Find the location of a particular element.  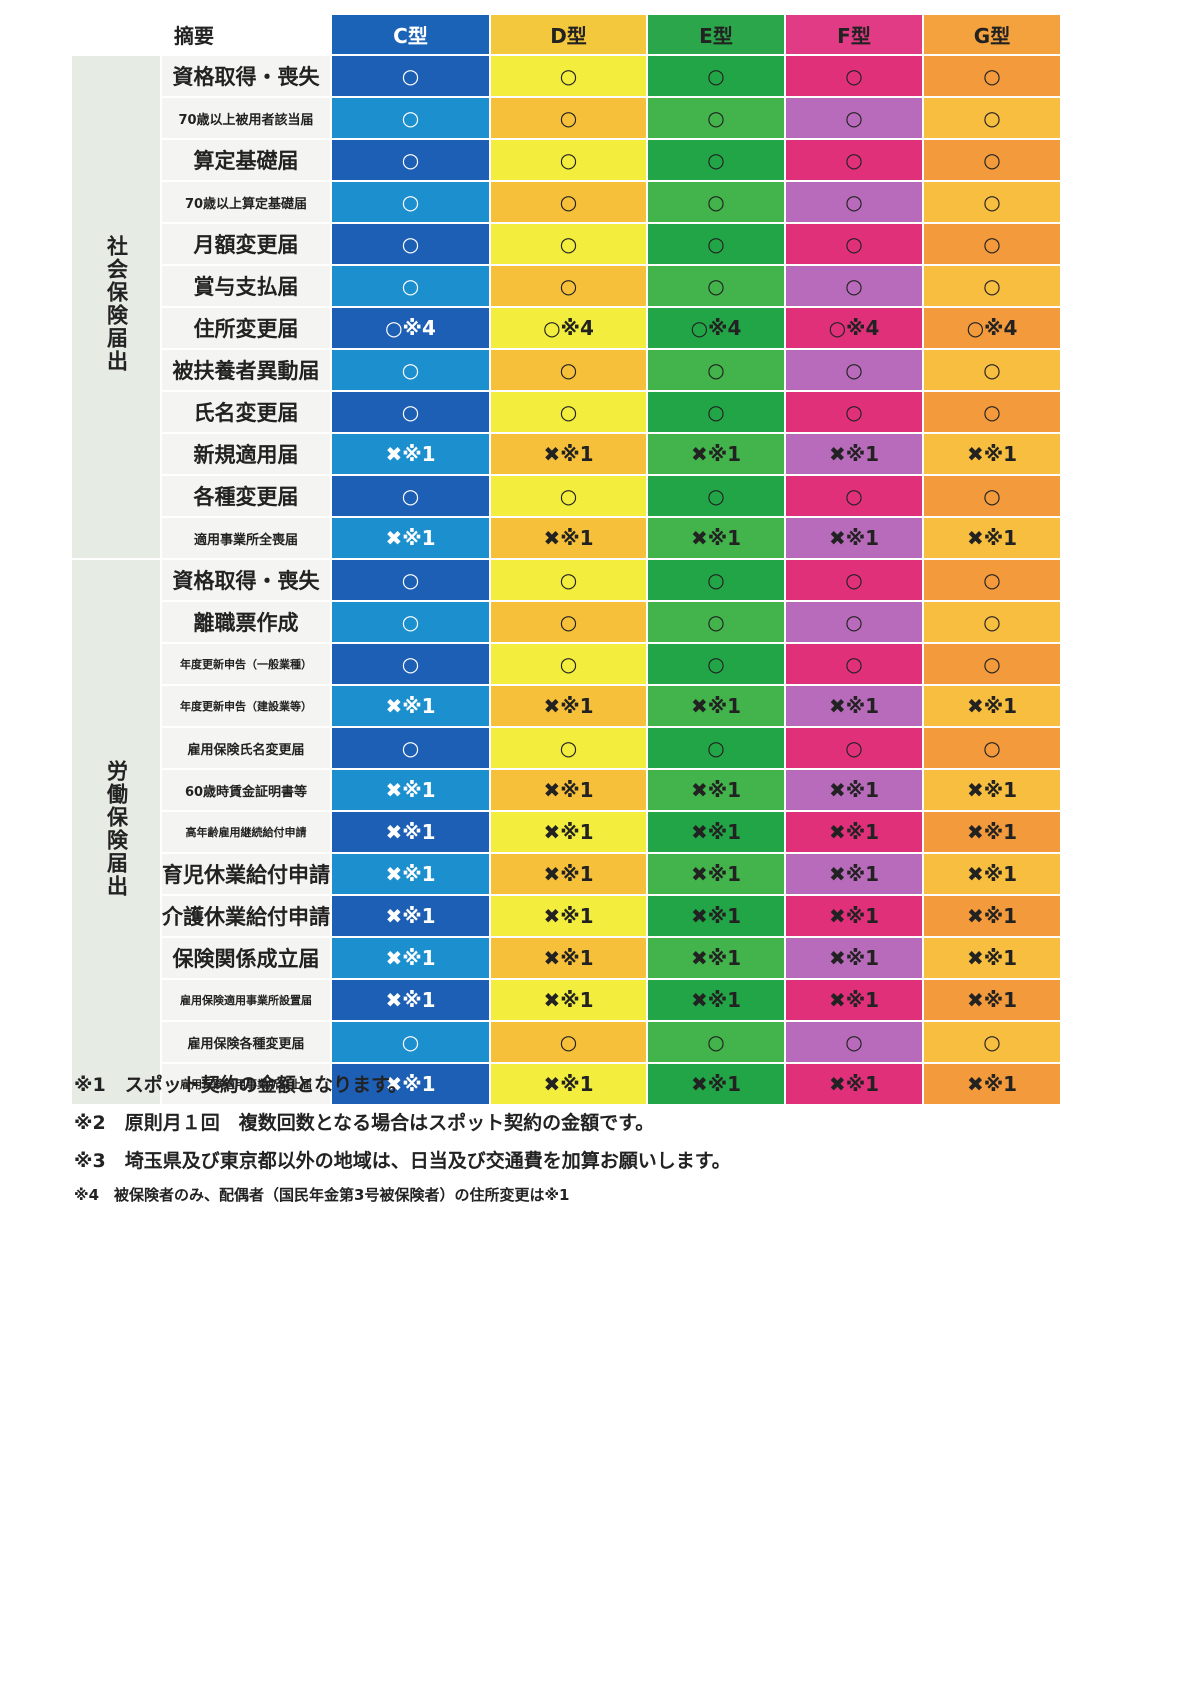

category-label: 社会保険届出 is located at coordinates (116, 303).